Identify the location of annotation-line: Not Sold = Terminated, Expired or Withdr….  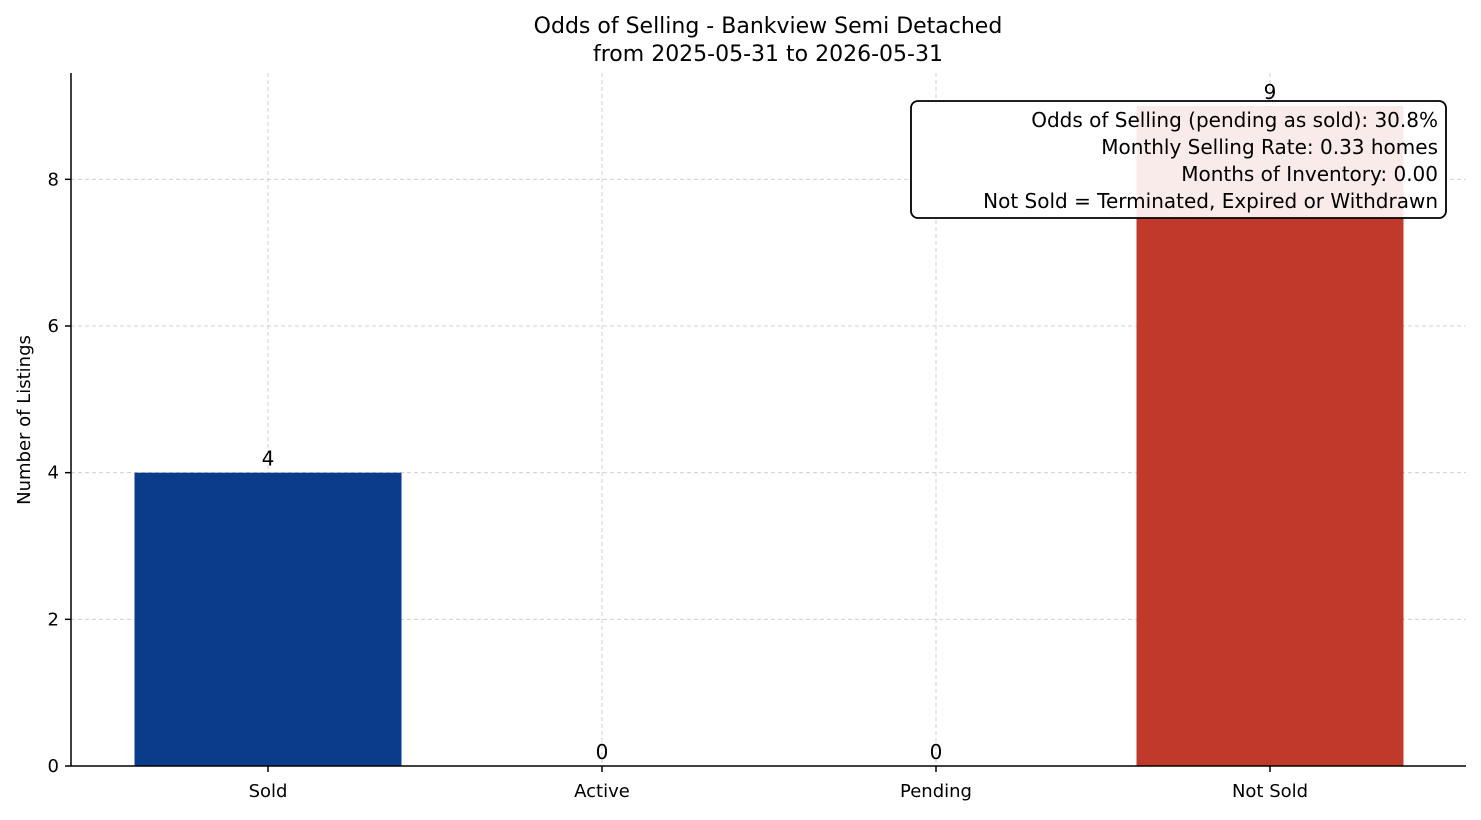
(1210, 201).